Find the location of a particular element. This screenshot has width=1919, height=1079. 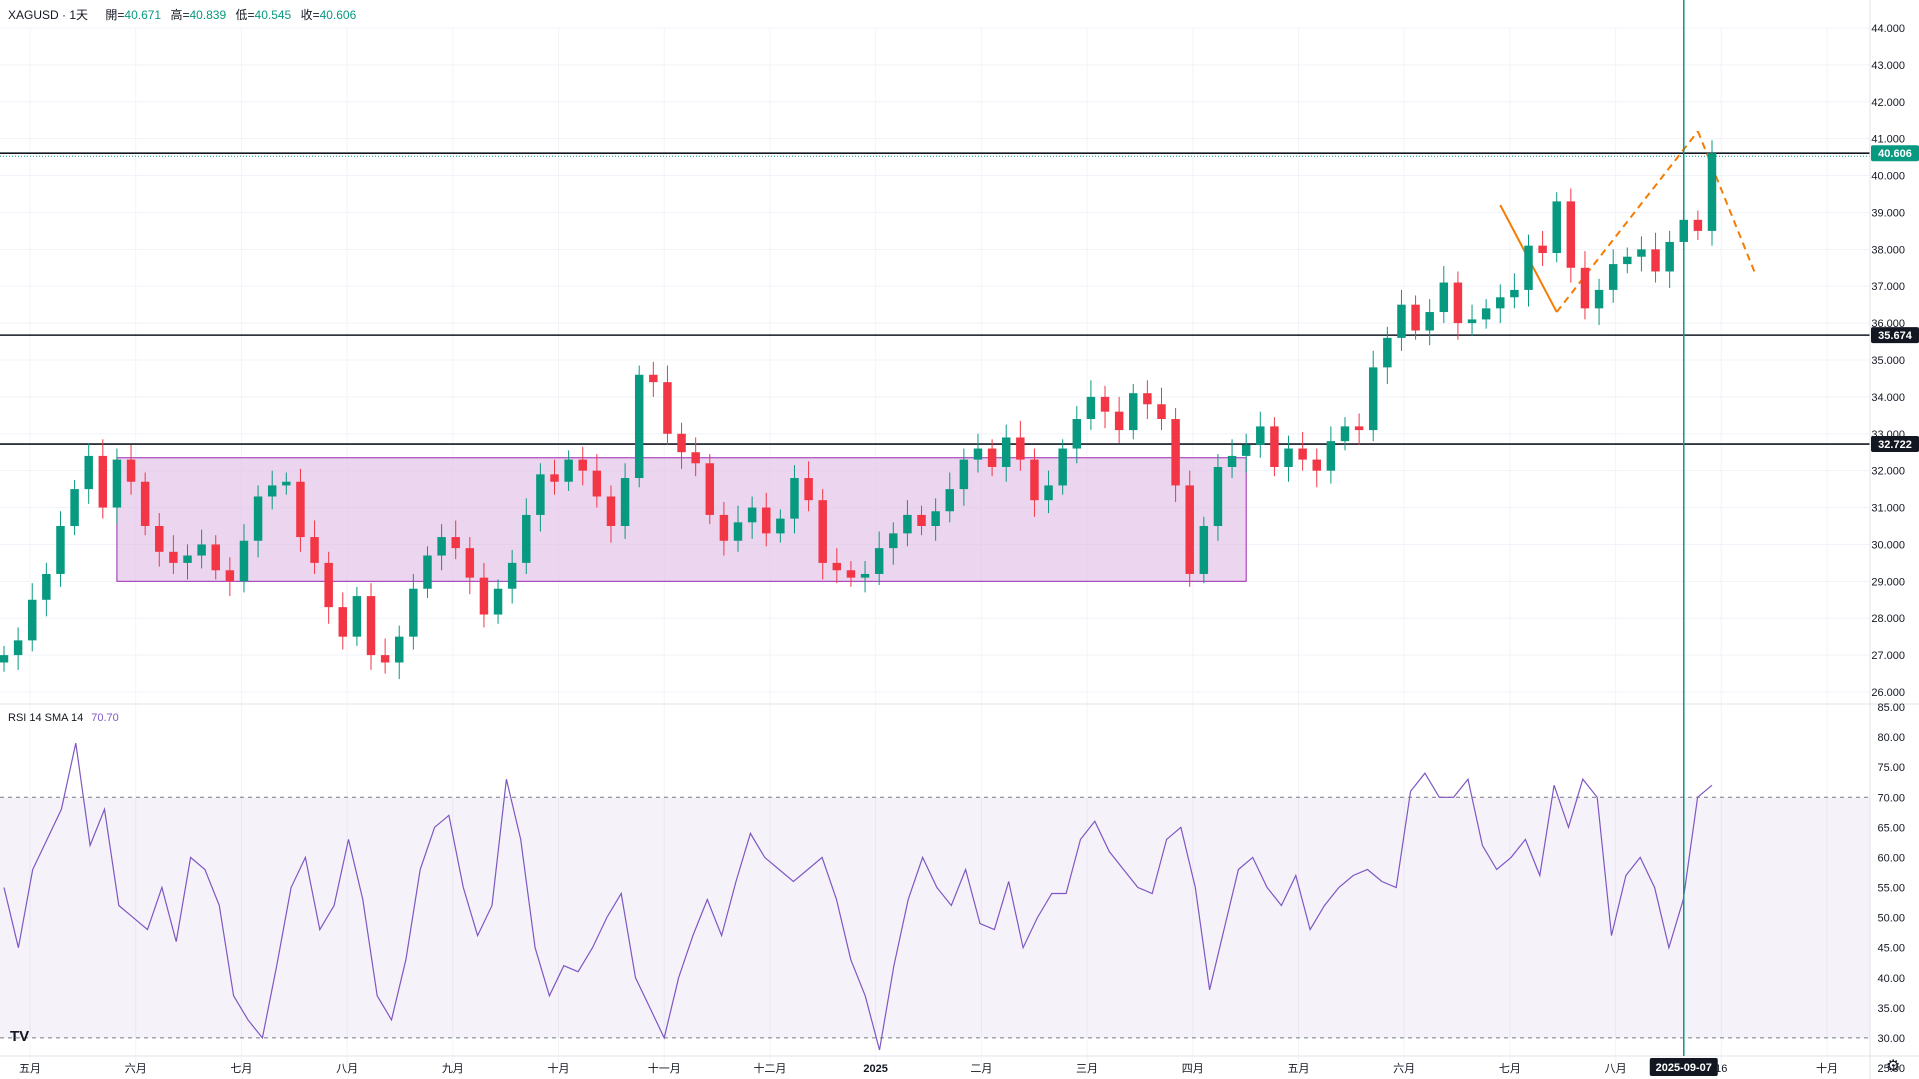

cursor-date-box is located at coordinates (1683, 1067).